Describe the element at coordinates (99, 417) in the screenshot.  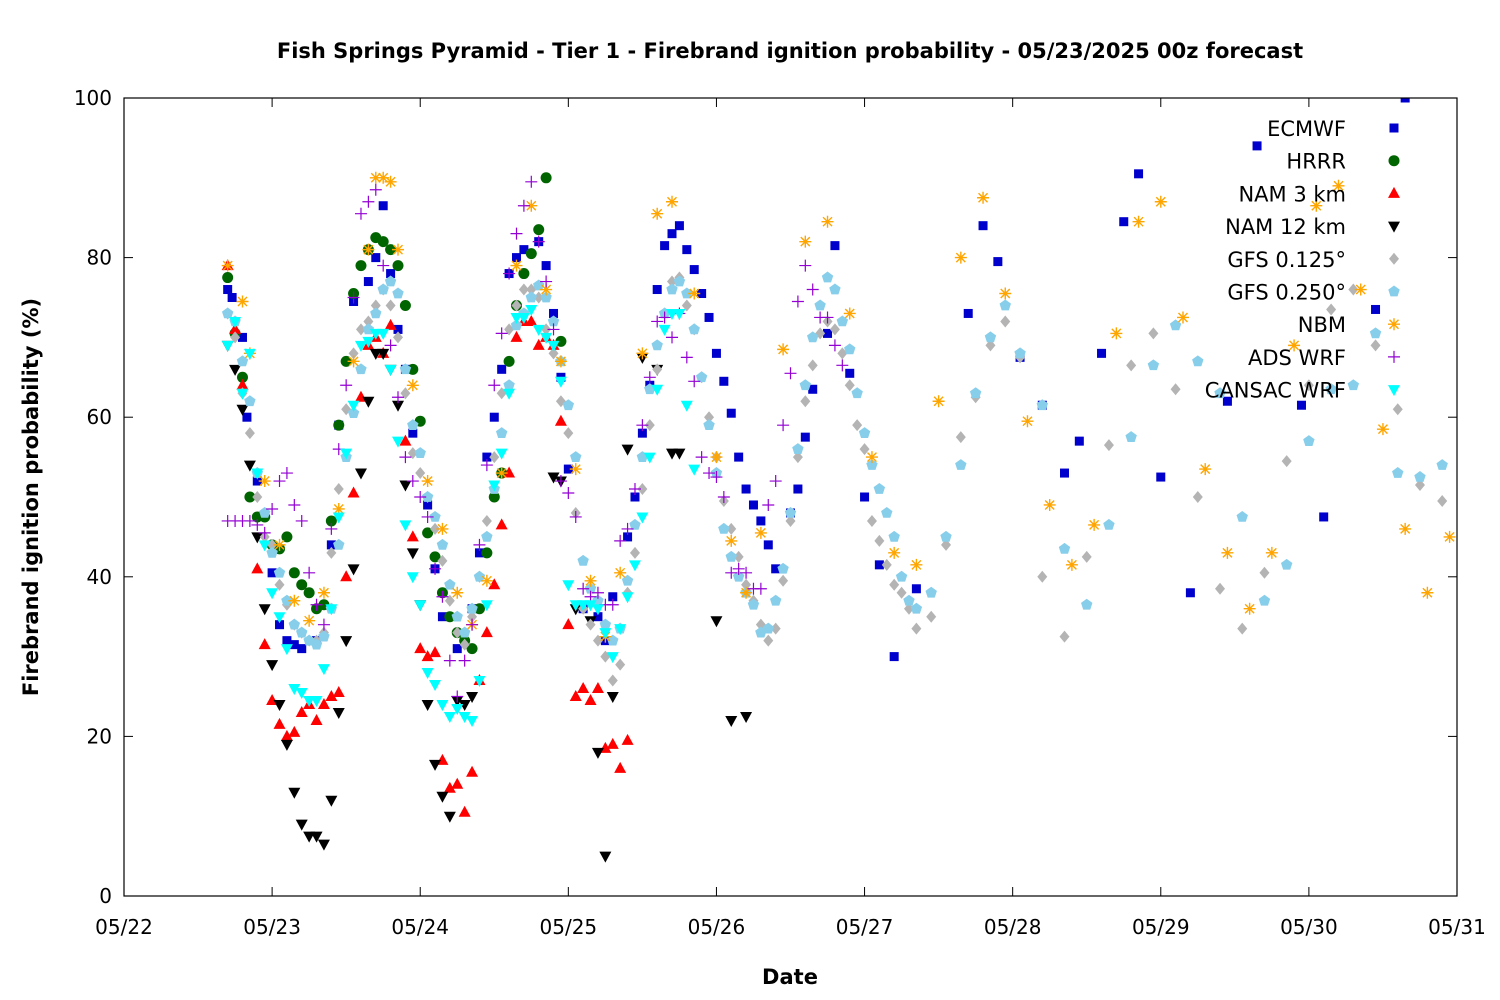
I see `y-tick-label: 60` at that location.